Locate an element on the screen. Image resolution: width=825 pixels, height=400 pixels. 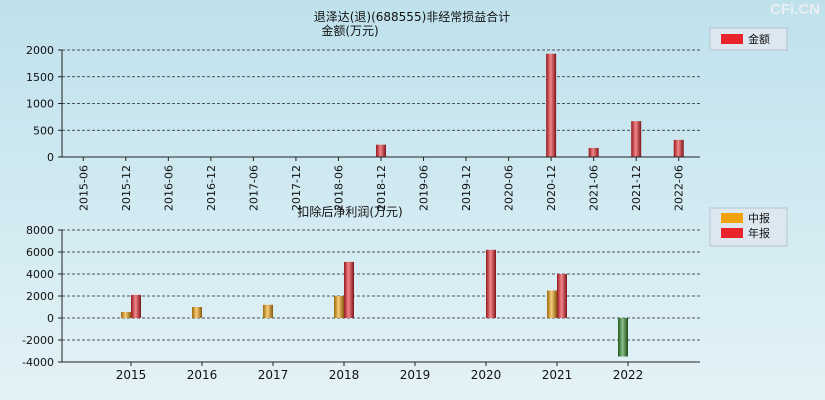
legend-swatch-mid is located at coordinates (732, 218).